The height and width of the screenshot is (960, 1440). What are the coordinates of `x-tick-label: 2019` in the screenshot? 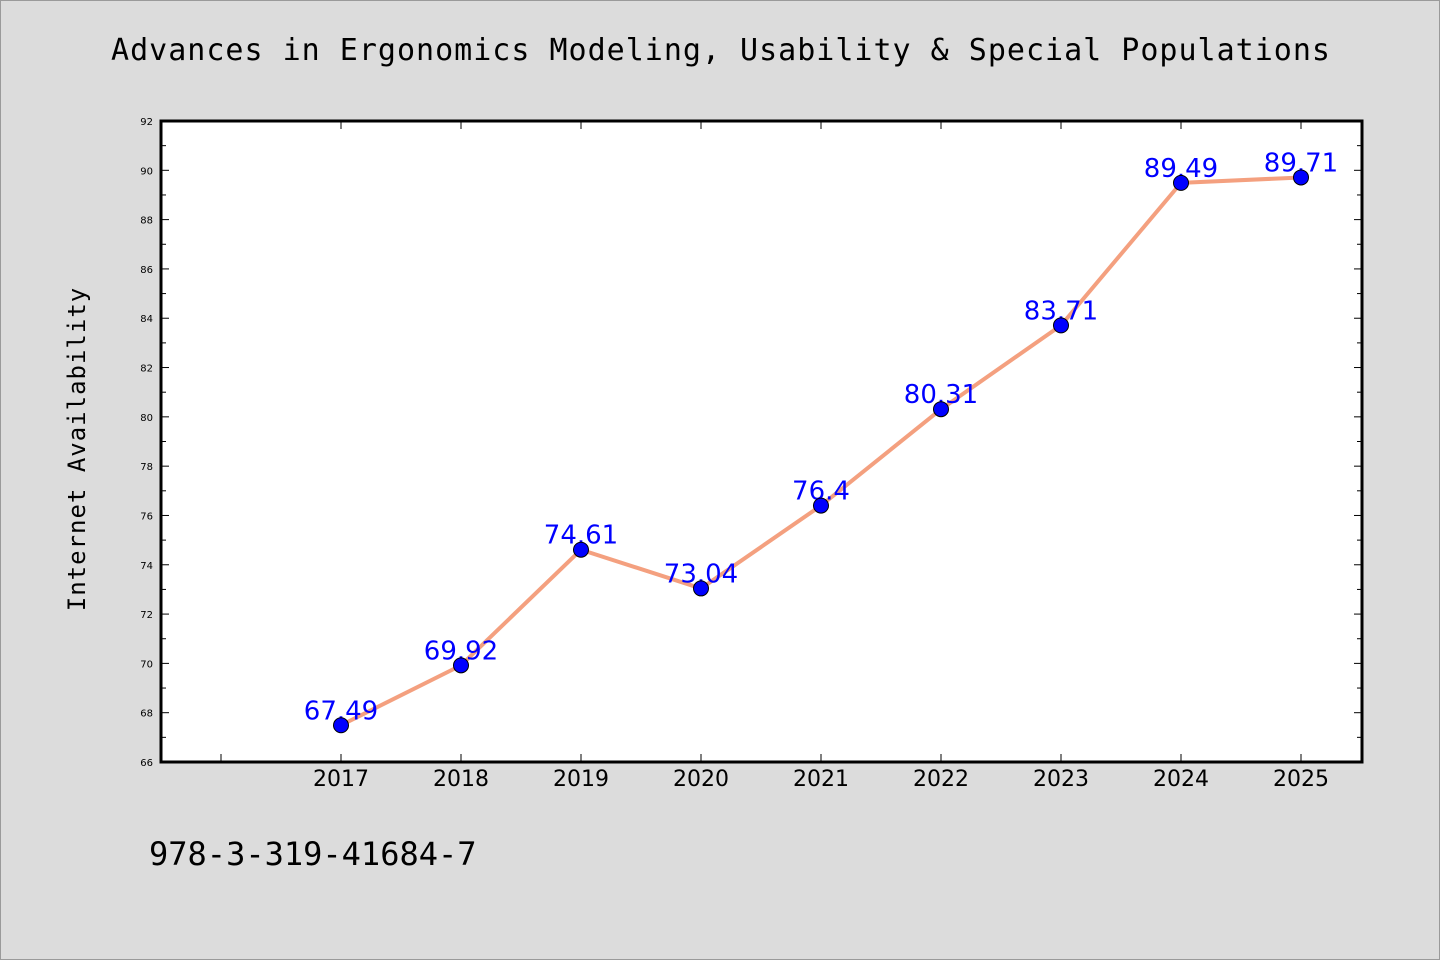 It's located at (581, 779).